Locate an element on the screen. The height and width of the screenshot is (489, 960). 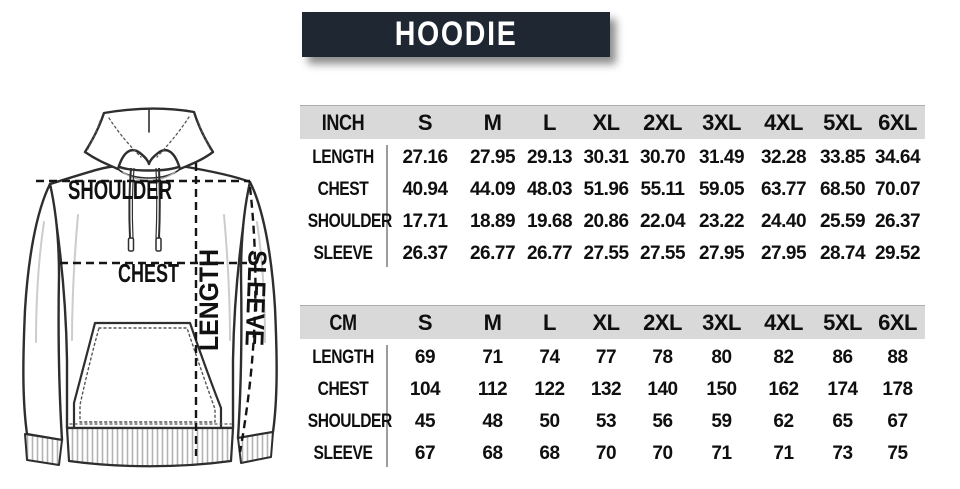
size-header-cell: 4XL is located at coordinates (783, 322).